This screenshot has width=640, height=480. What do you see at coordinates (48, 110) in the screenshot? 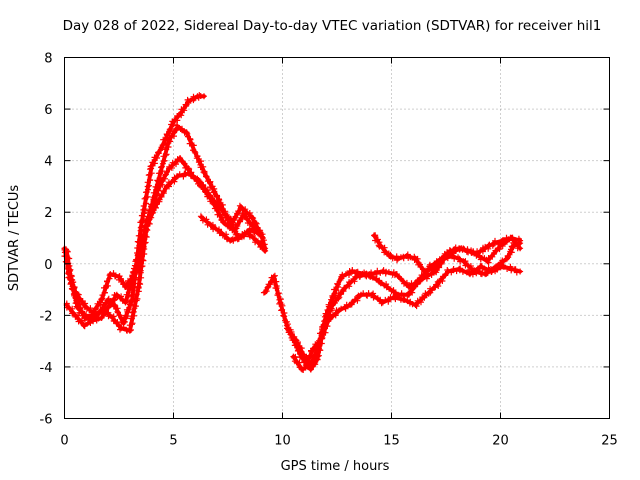
I see `y-tick-label: 6` at bounding box center [48, 110].